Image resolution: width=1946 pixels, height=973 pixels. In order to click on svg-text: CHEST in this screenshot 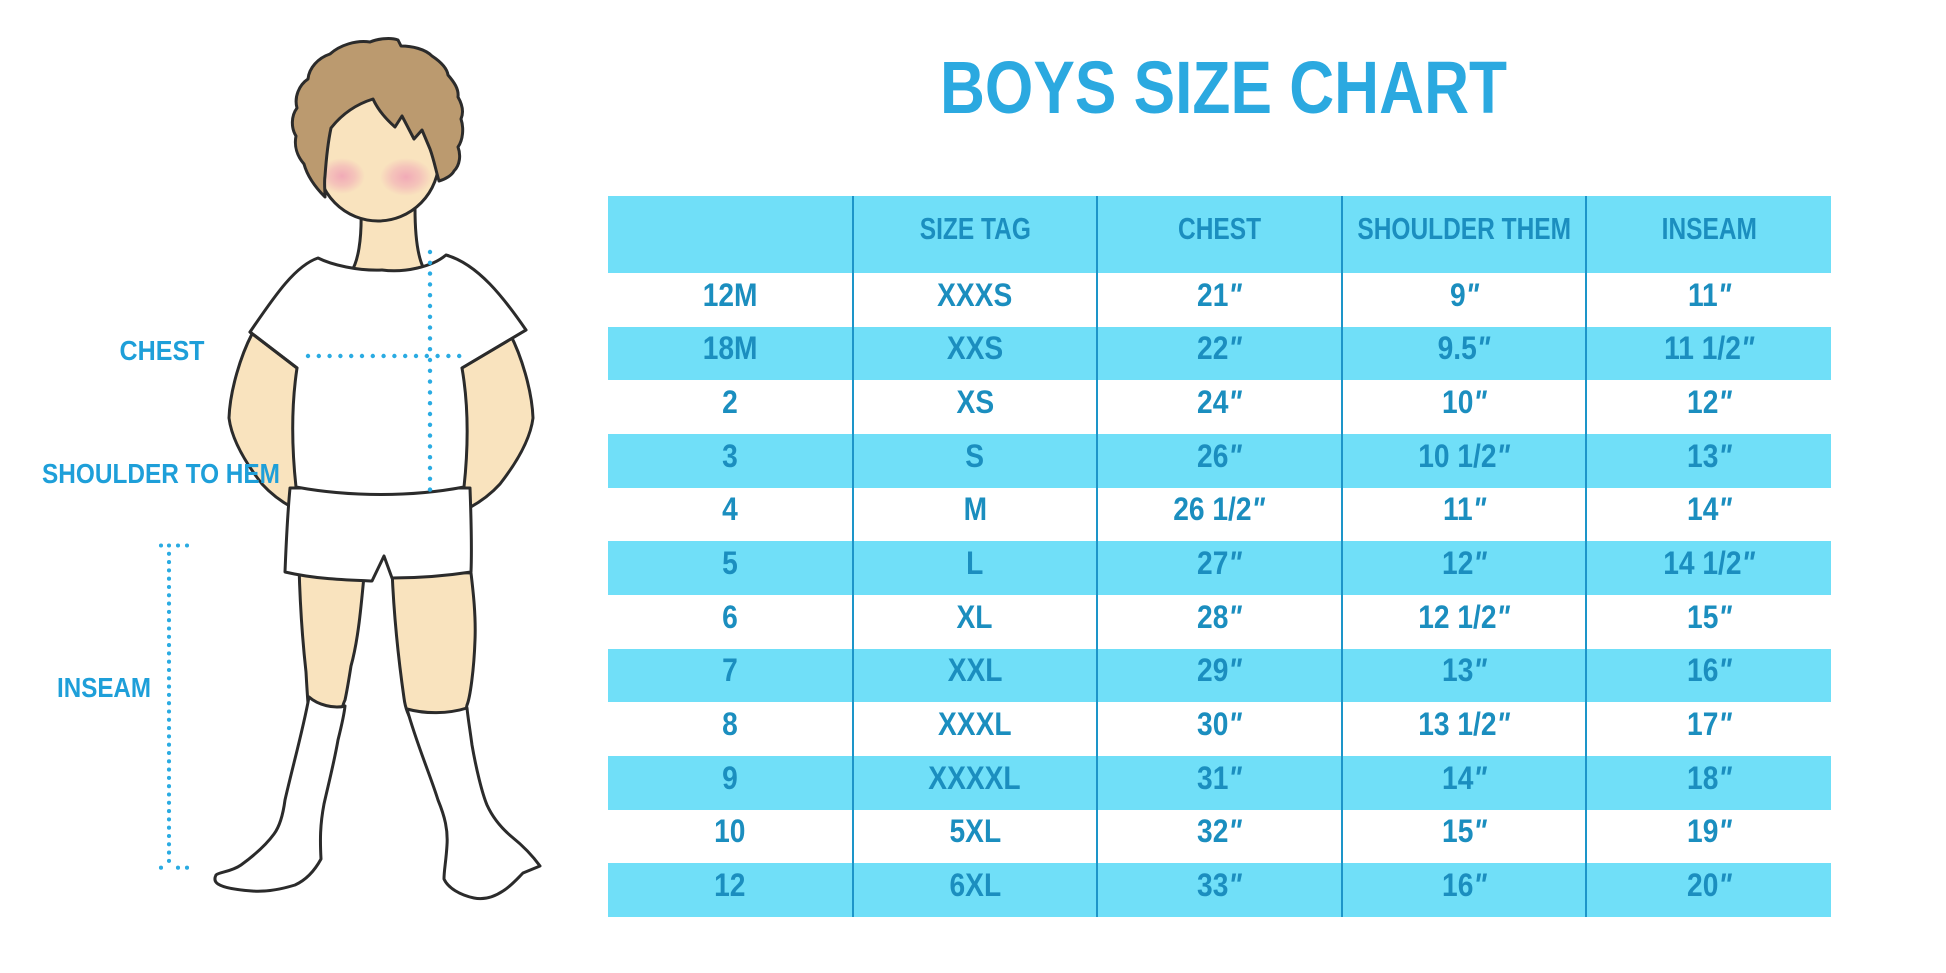, I will do `click(161, 351)`.